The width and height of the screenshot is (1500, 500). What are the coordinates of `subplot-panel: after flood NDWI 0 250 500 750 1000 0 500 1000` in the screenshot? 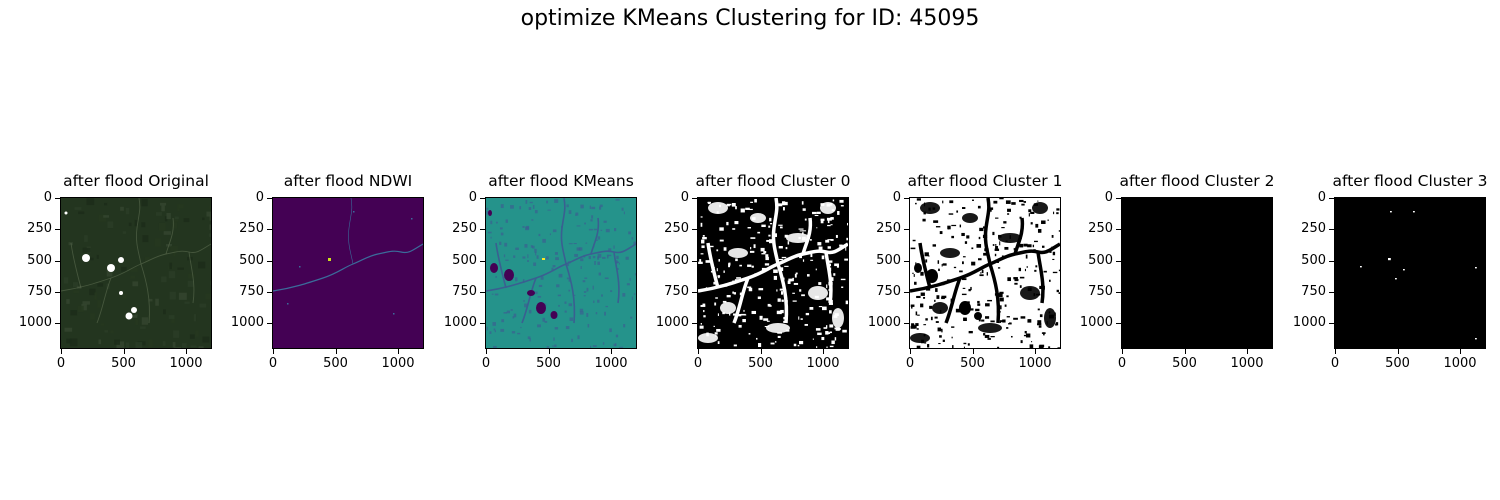 It's located at (346, 282).